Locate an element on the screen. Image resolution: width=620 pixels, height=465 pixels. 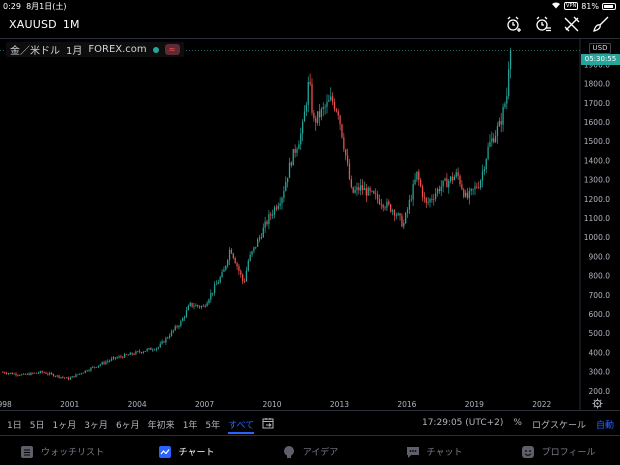
status-right: VPN 81% is located at coordinates (583, 6).